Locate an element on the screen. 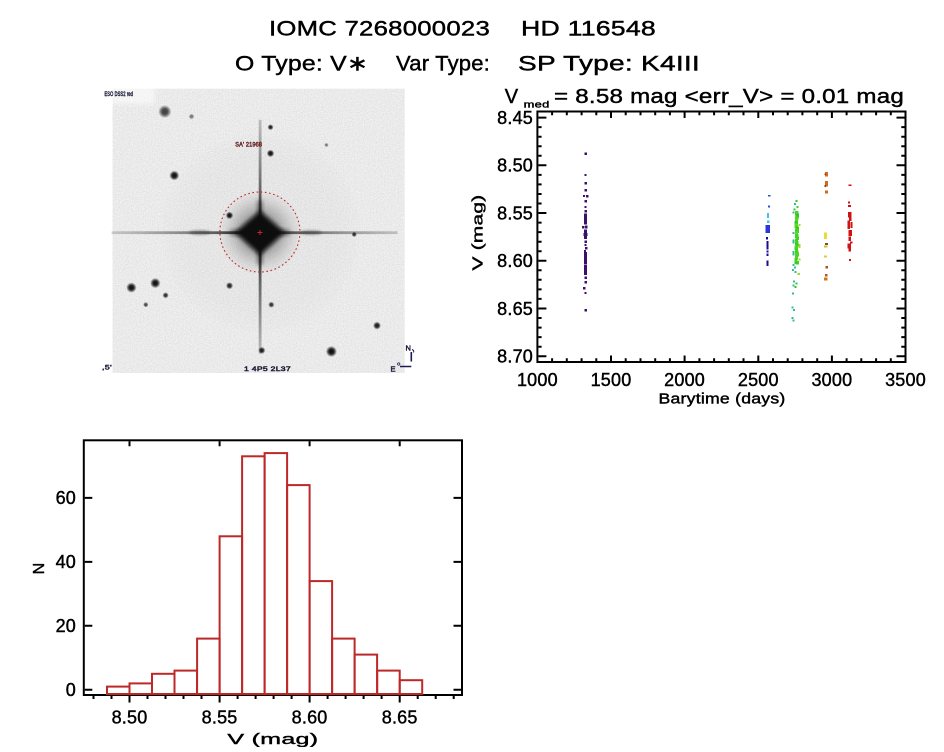 The image size is (944, 752). svg-text: ,5' is located at coordinates (107, 368).